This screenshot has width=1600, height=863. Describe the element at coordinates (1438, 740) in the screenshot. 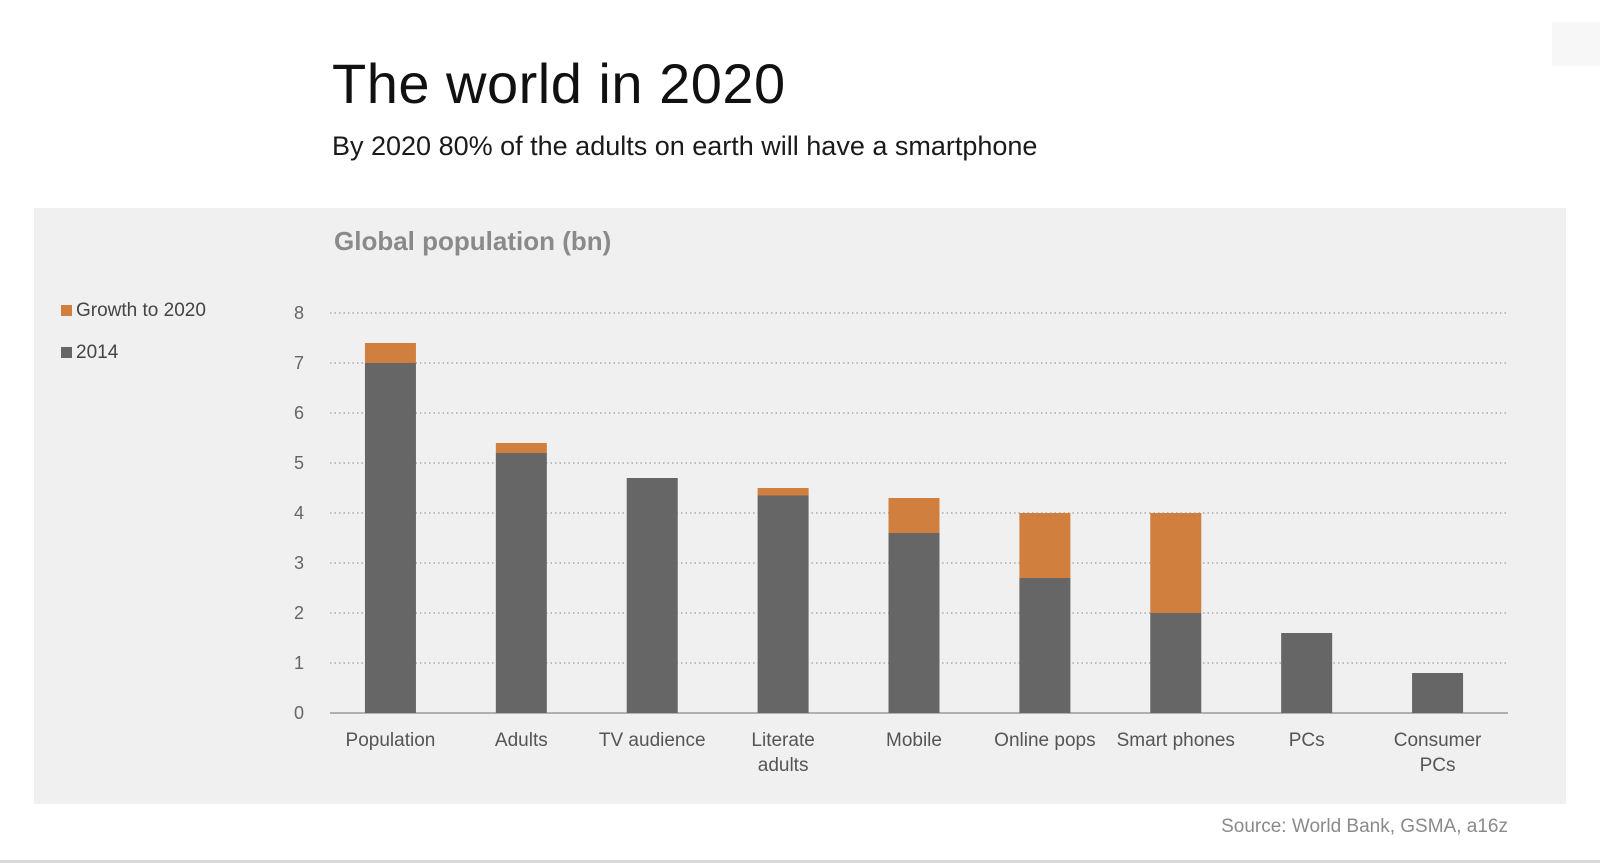

I see `x-tick-label: Consumer` at that location.